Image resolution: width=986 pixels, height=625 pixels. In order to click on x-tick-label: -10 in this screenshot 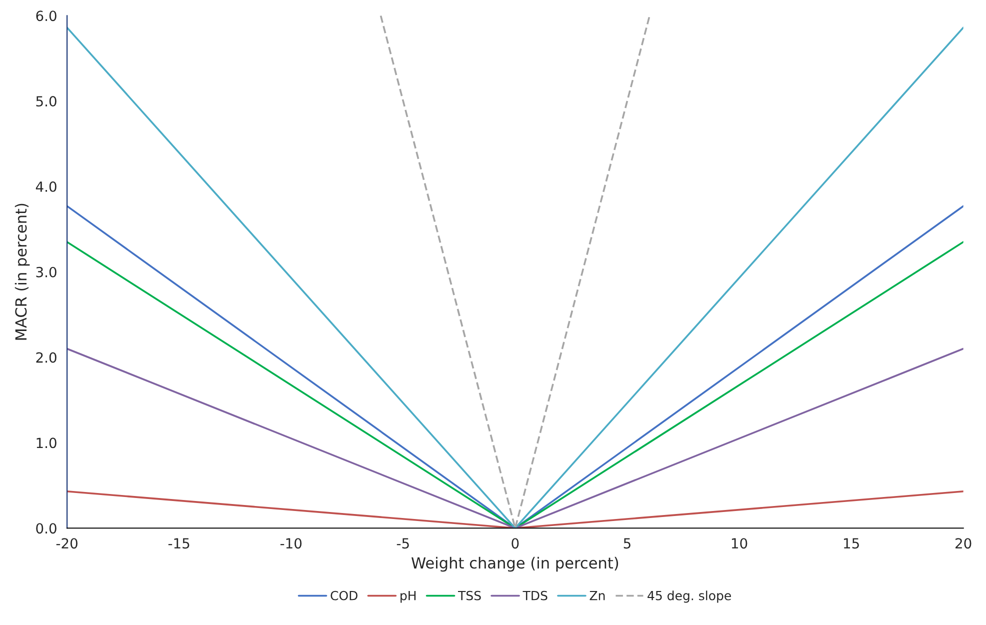, I will do `click(291, 543)`.